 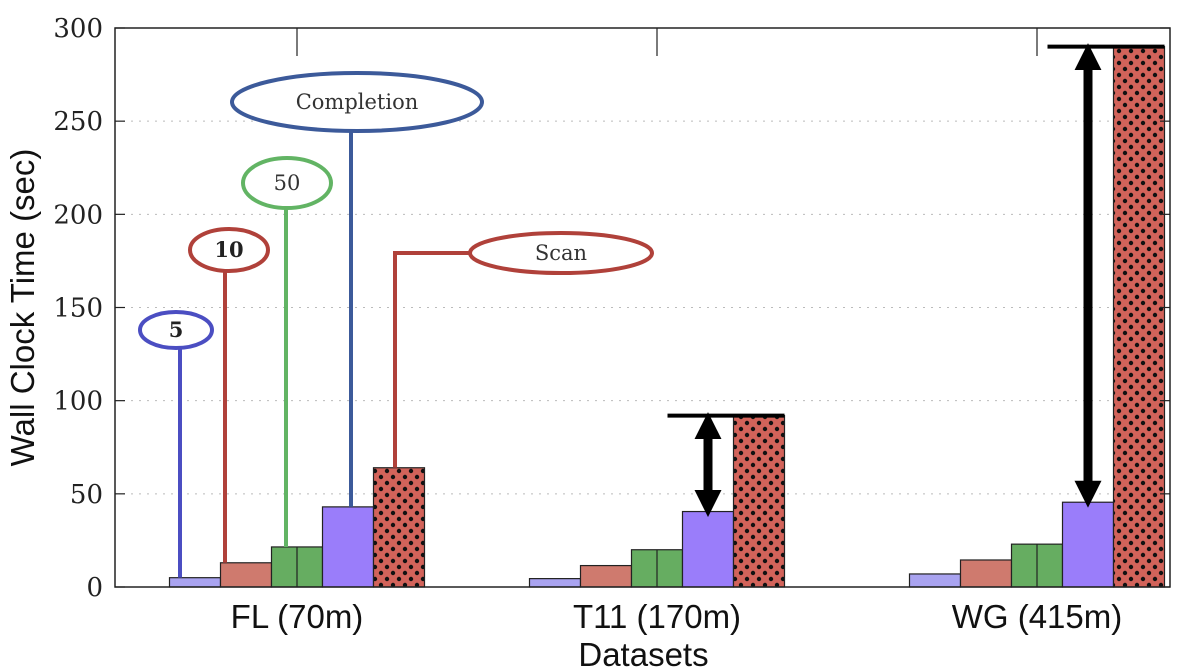 I want to click on x-axis-title: Datasets, so click(x=643, y=654).